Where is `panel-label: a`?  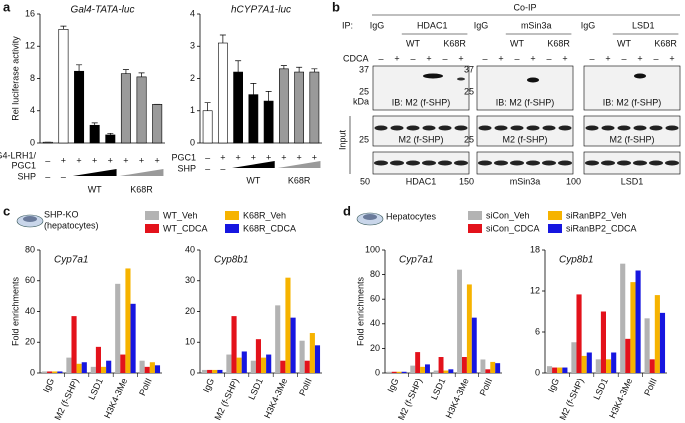
panel-label: a is located at coordinates (7, 7).